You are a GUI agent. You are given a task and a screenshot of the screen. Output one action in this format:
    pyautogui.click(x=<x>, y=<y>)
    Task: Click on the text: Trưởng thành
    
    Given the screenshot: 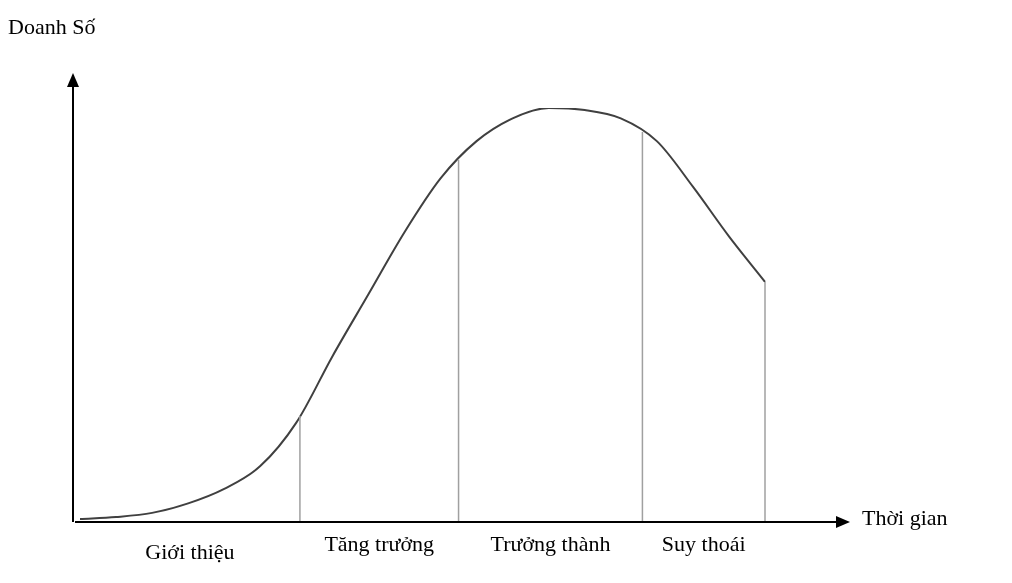 What is the action you would take?
    pyautogui.click(x=550, y=543)
    